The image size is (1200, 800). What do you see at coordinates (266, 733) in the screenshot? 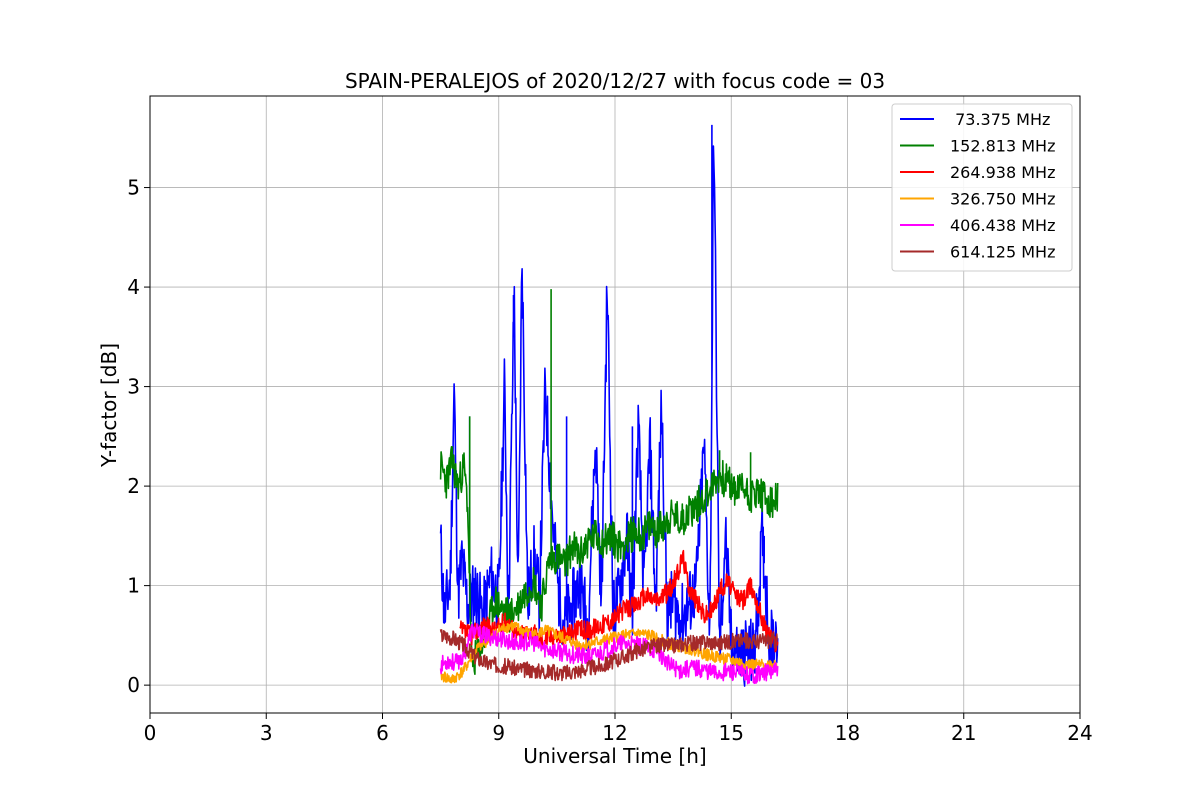
I see `x-tick-label: 3` at bounding box center [266, 733].